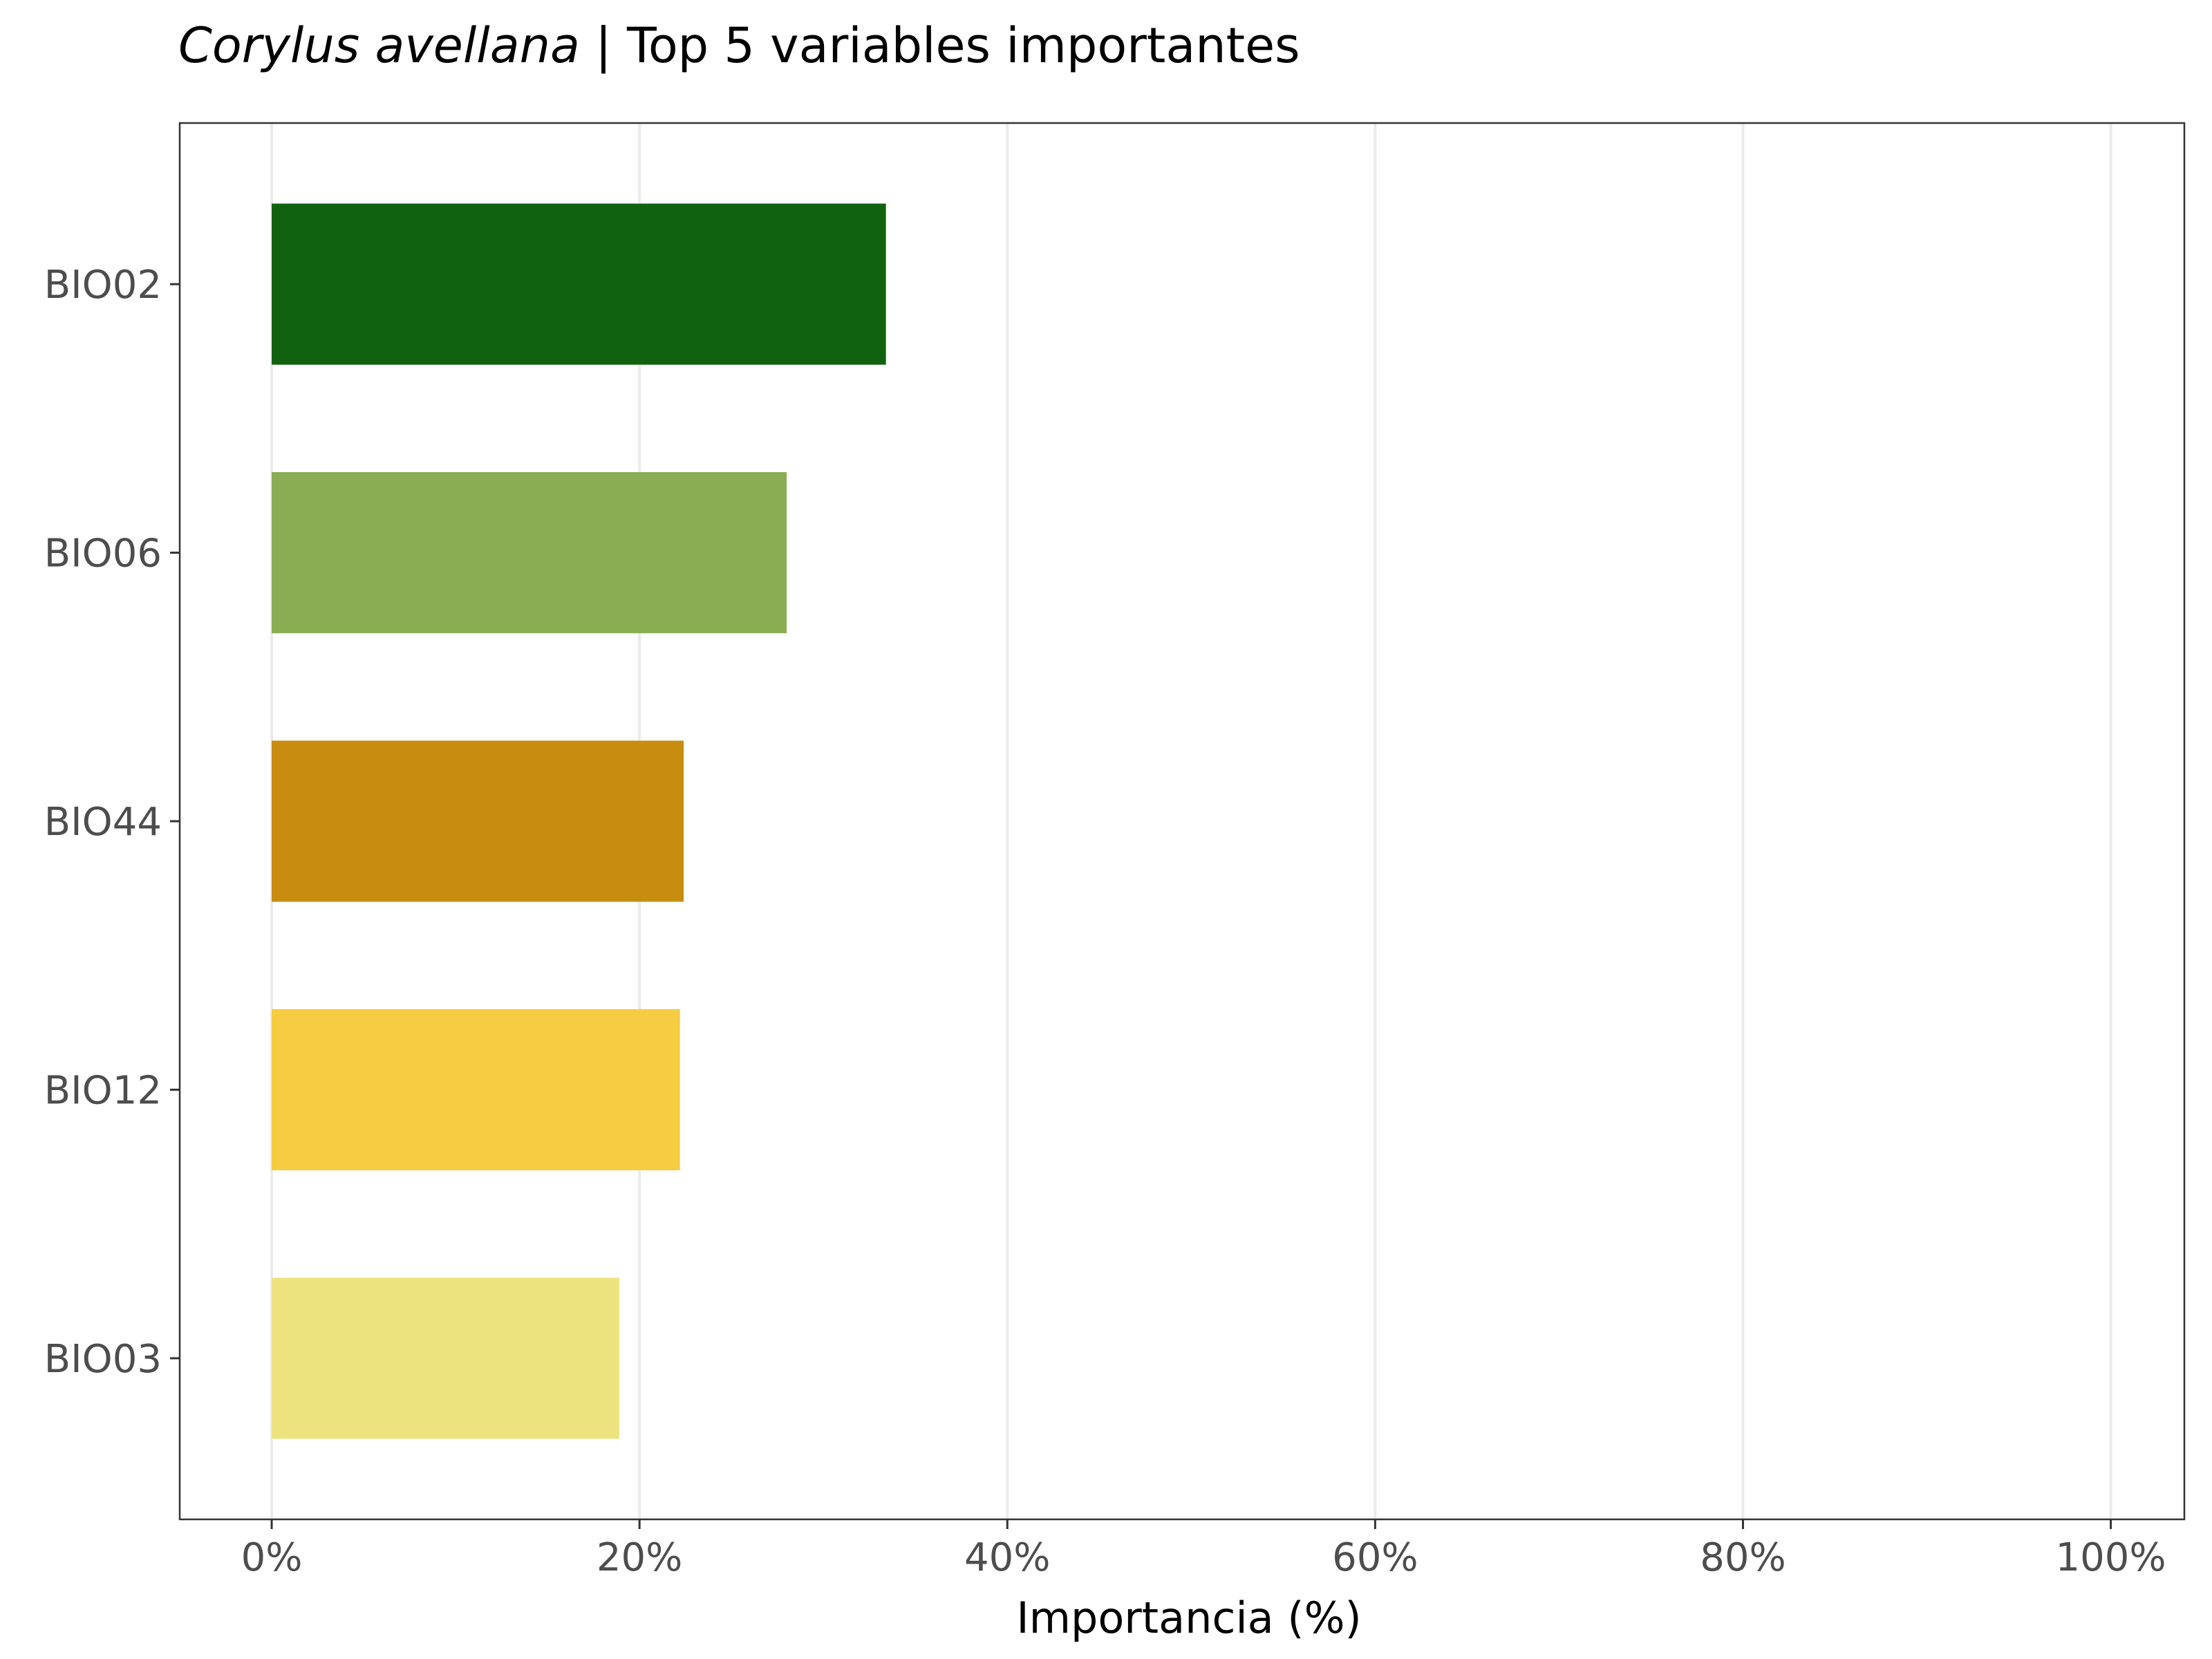  What do you see at coordinates (103, 822) in the screenshot?
I see `y-tick-label: BIO44` at bounding box center [103, 822].